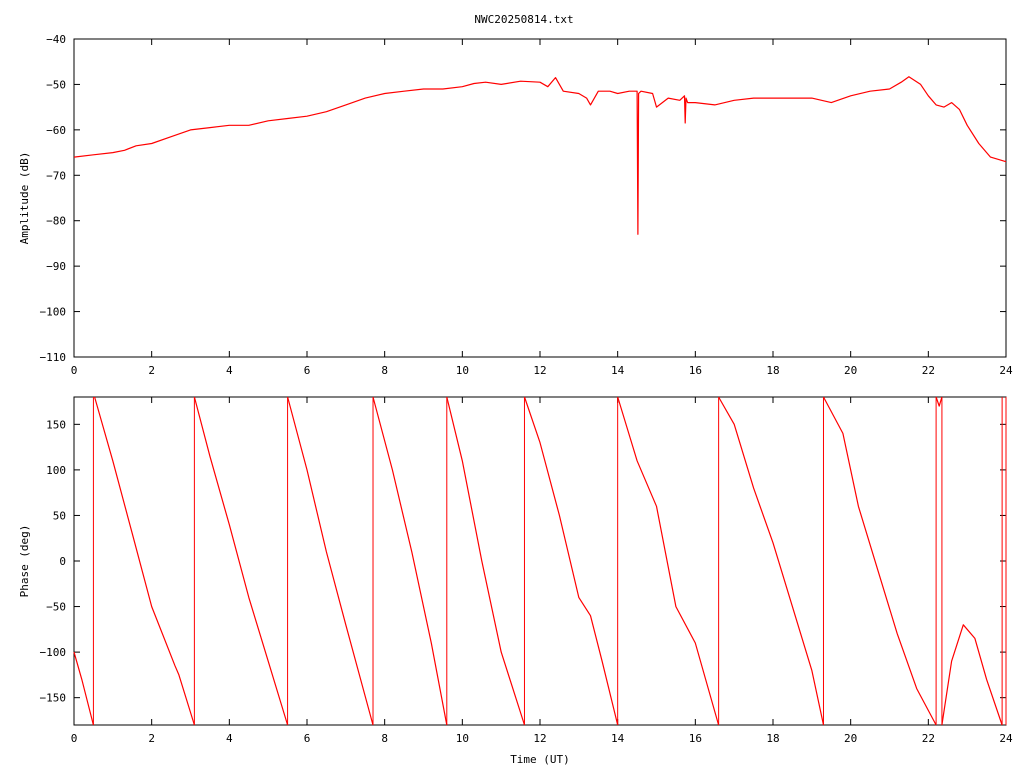  Describe the element at coordinates (74, 370) in the screenshot. I see `amplitude-x-tick-label: 0` at that location.